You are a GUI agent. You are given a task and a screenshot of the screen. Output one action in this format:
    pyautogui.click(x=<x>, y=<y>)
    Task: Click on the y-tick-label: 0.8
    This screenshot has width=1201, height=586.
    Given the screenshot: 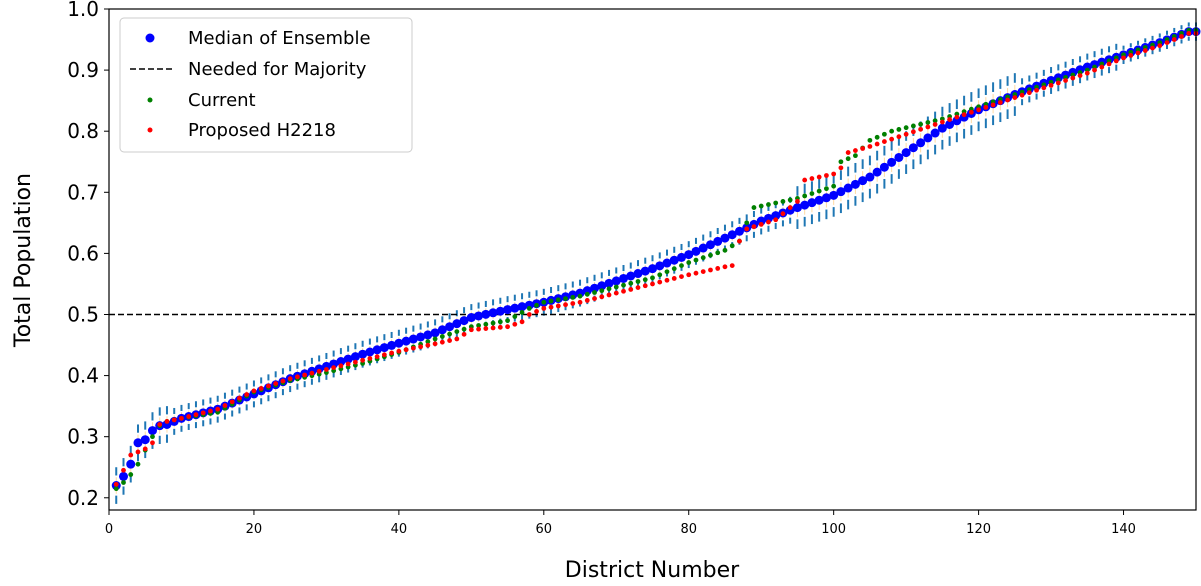 What is the action you would take?
    pyautogui.click(x=83, y=131)
    